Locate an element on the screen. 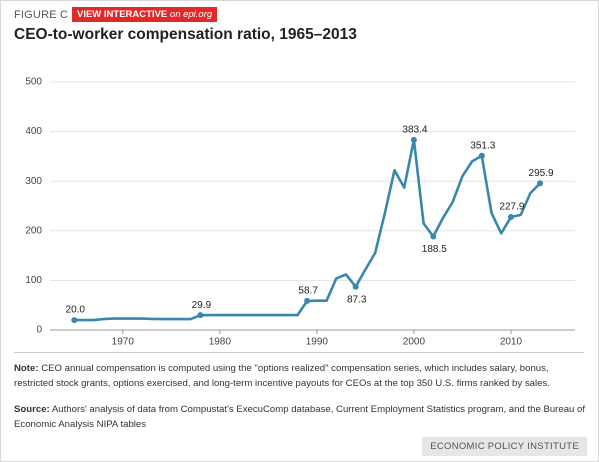 This screenshot has height=462, width=599. footer: ECONOMIC POLICY INSTITUTE is located at coordinates (504, 446).